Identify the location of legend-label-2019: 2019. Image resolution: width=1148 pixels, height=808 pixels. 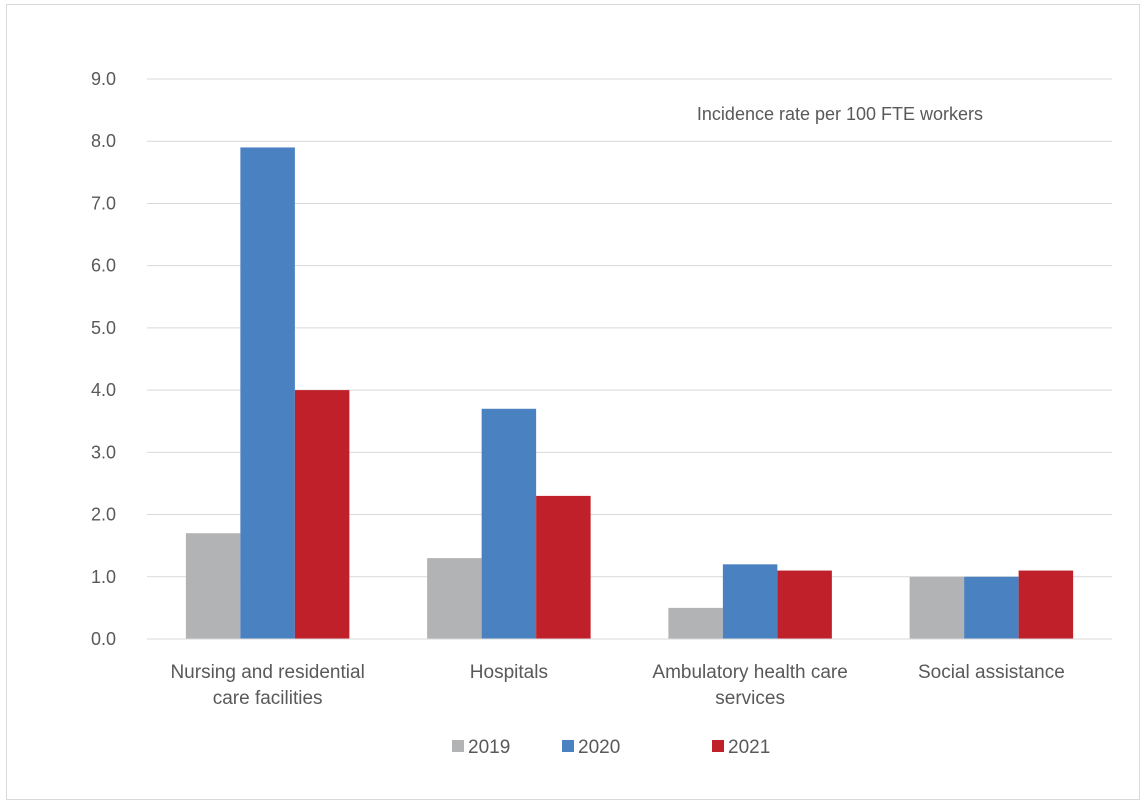
(489, 747).